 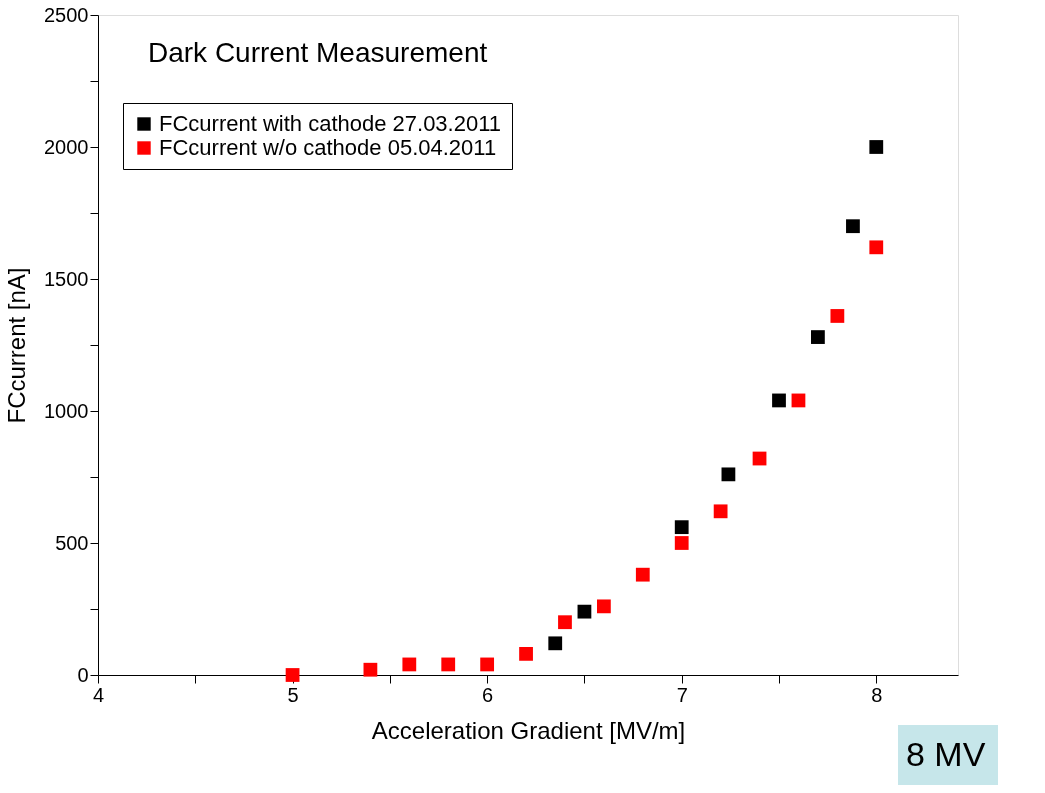 What do you see at coordinates (83, 674) in the screenshot?
I see `y-tick-label: 0` at bounding box center [83, 674].